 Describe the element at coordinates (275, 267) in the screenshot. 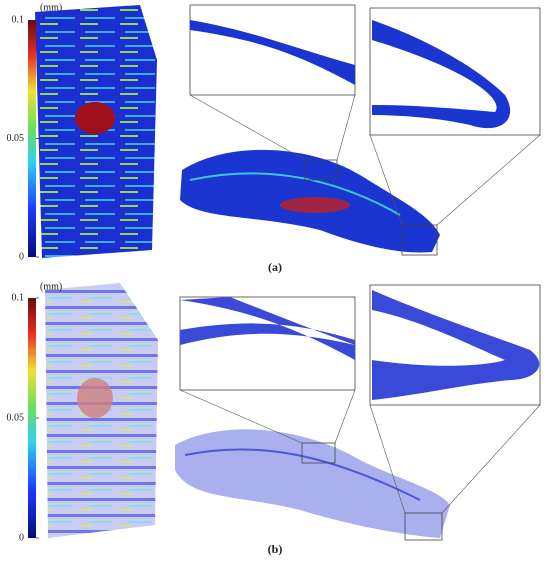

I see `panel-label: (a)` at that location.